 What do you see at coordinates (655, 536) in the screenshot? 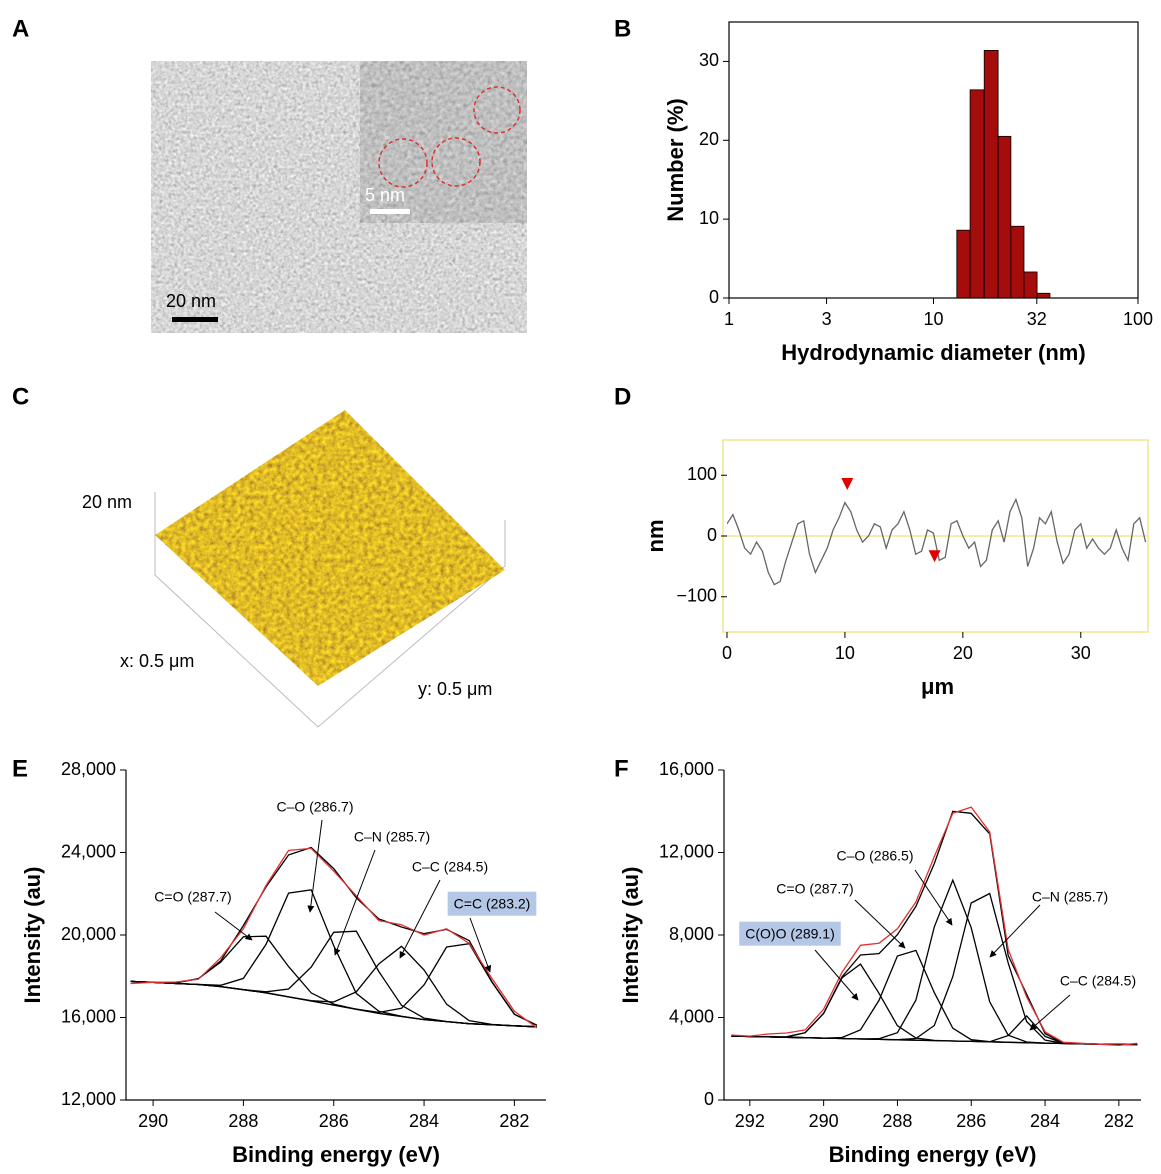
I see `y-axis-title: nm` at bounding box center [655, 536].